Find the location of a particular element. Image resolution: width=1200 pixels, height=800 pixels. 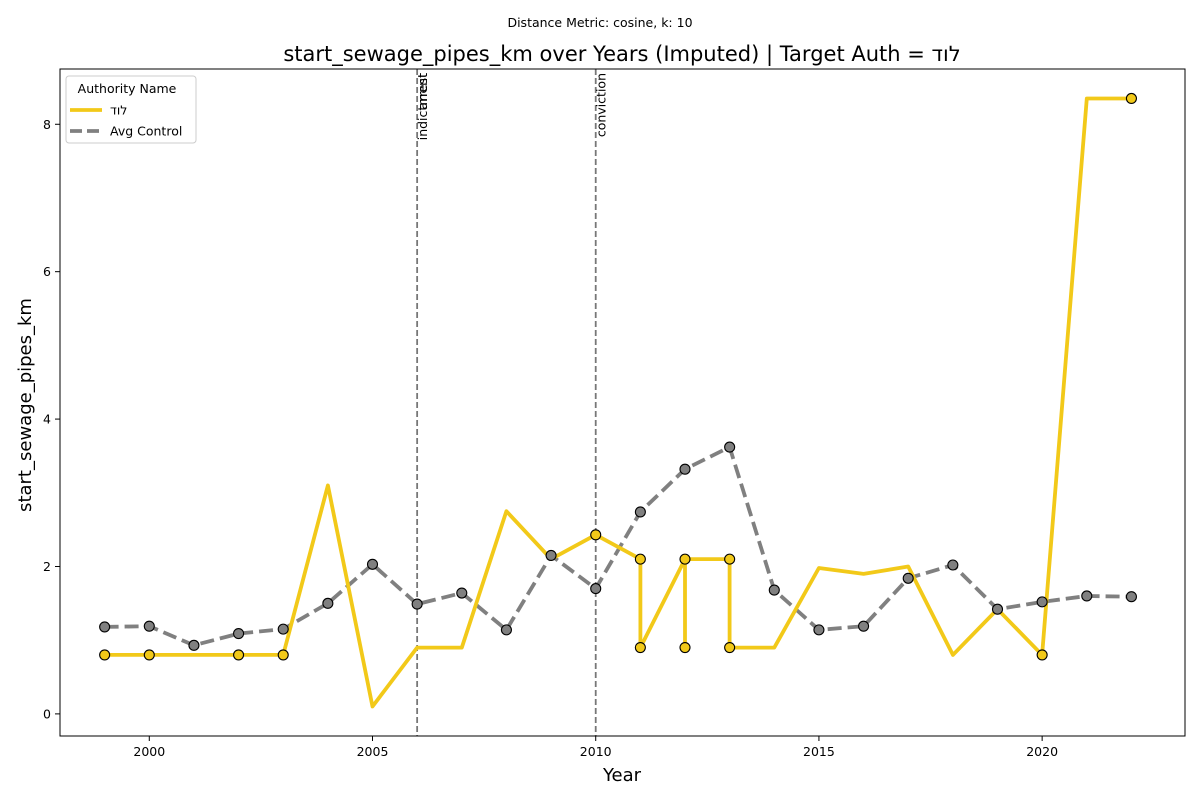

event-label: conviction is located at coordinates (601, 105).